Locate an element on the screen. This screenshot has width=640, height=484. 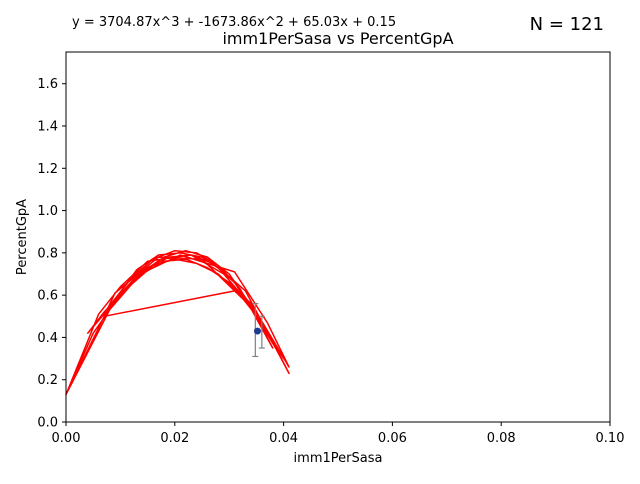
data-point is located at coordinates (257, 331).